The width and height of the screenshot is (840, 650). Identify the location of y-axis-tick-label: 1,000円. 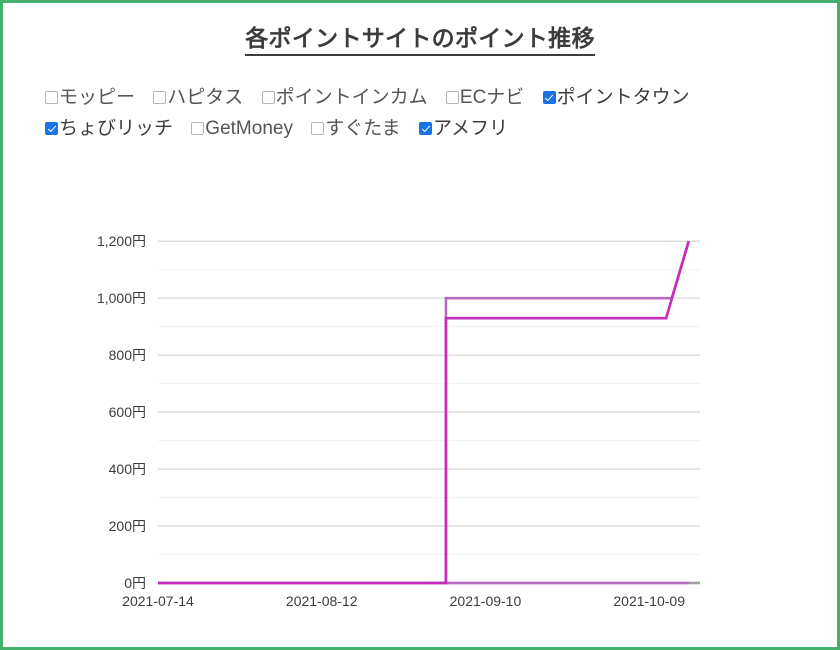
(121, 298).